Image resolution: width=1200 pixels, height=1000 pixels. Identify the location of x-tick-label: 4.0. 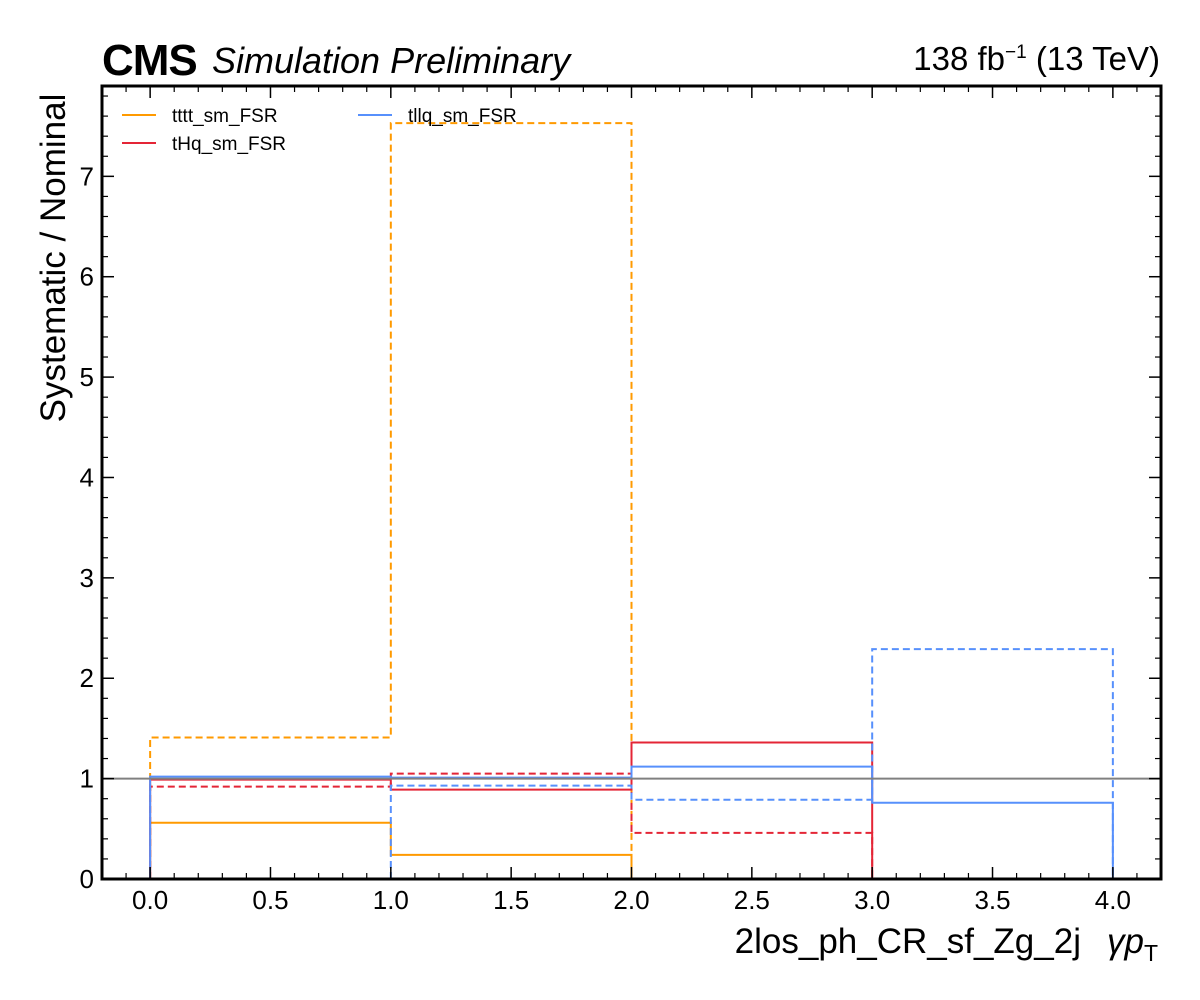
(1113, 900).